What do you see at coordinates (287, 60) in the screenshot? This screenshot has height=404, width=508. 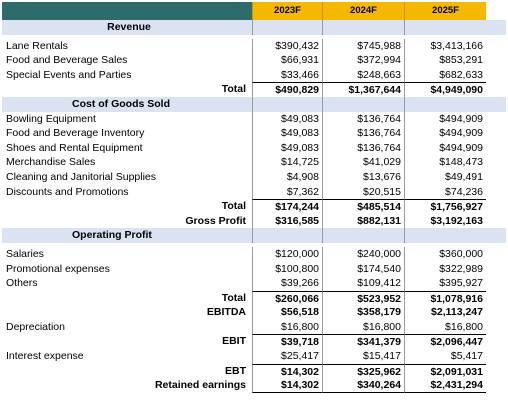 I see `cell-2023: $66,931` at bounding box center [287, 60].